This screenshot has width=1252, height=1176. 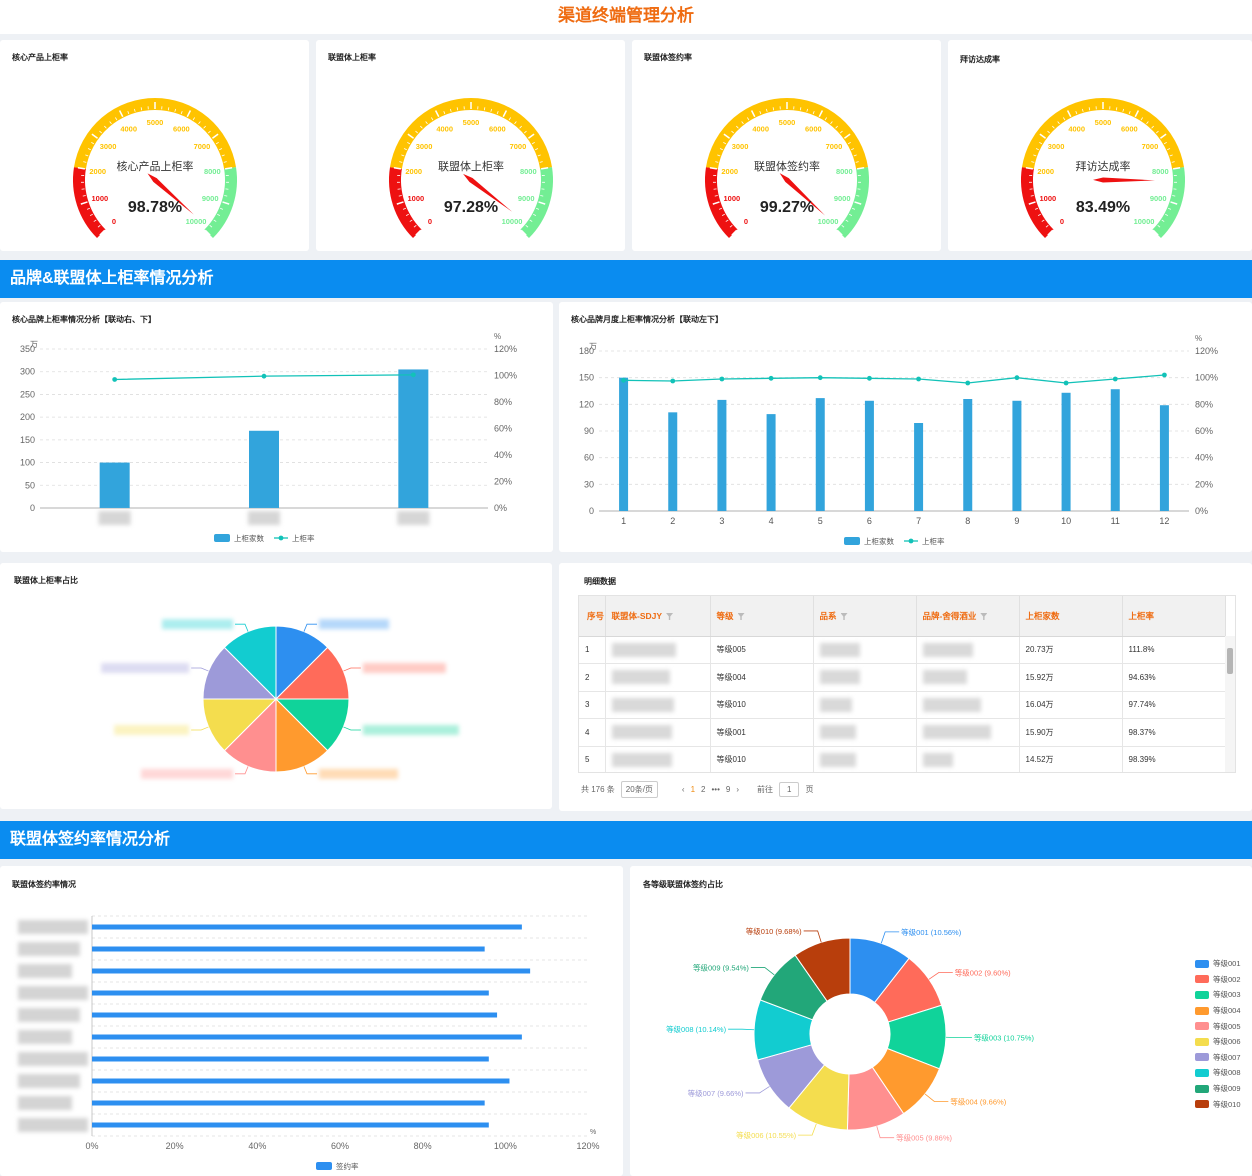 I want to click on gauge-tick-label: 10000, so click(x=1144, y=221).